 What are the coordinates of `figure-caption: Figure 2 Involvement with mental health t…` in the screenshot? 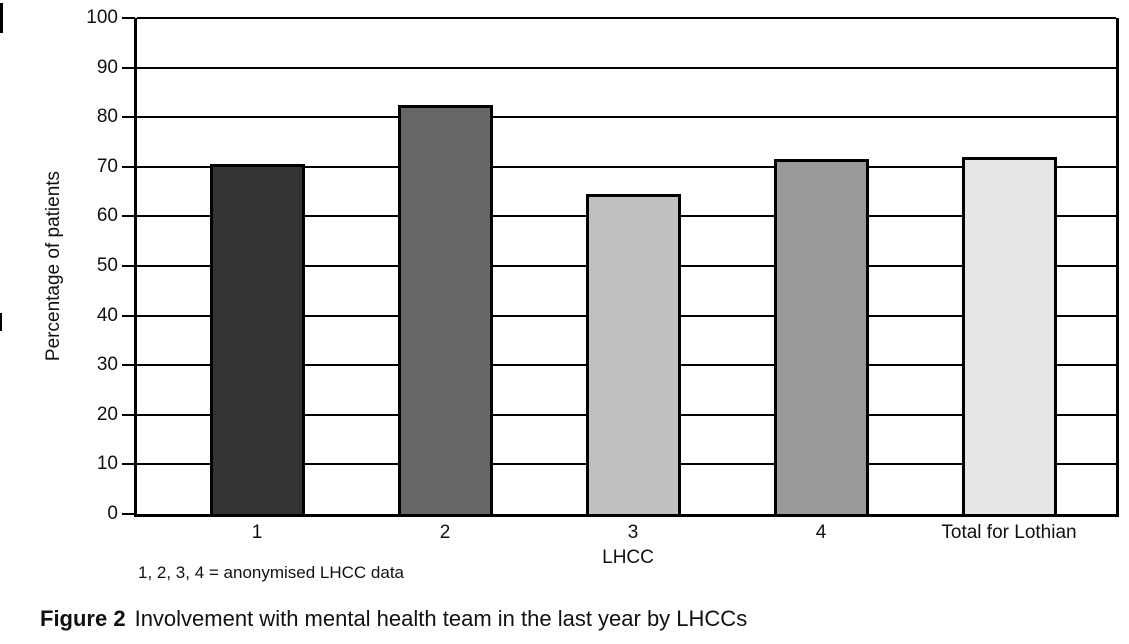 It's located at (393, 619).